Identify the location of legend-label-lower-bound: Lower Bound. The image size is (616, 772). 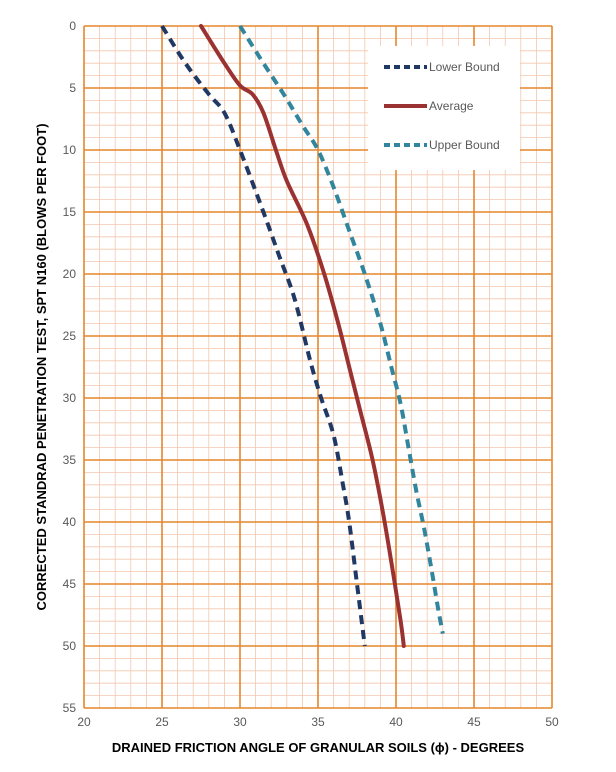
(464, 67).